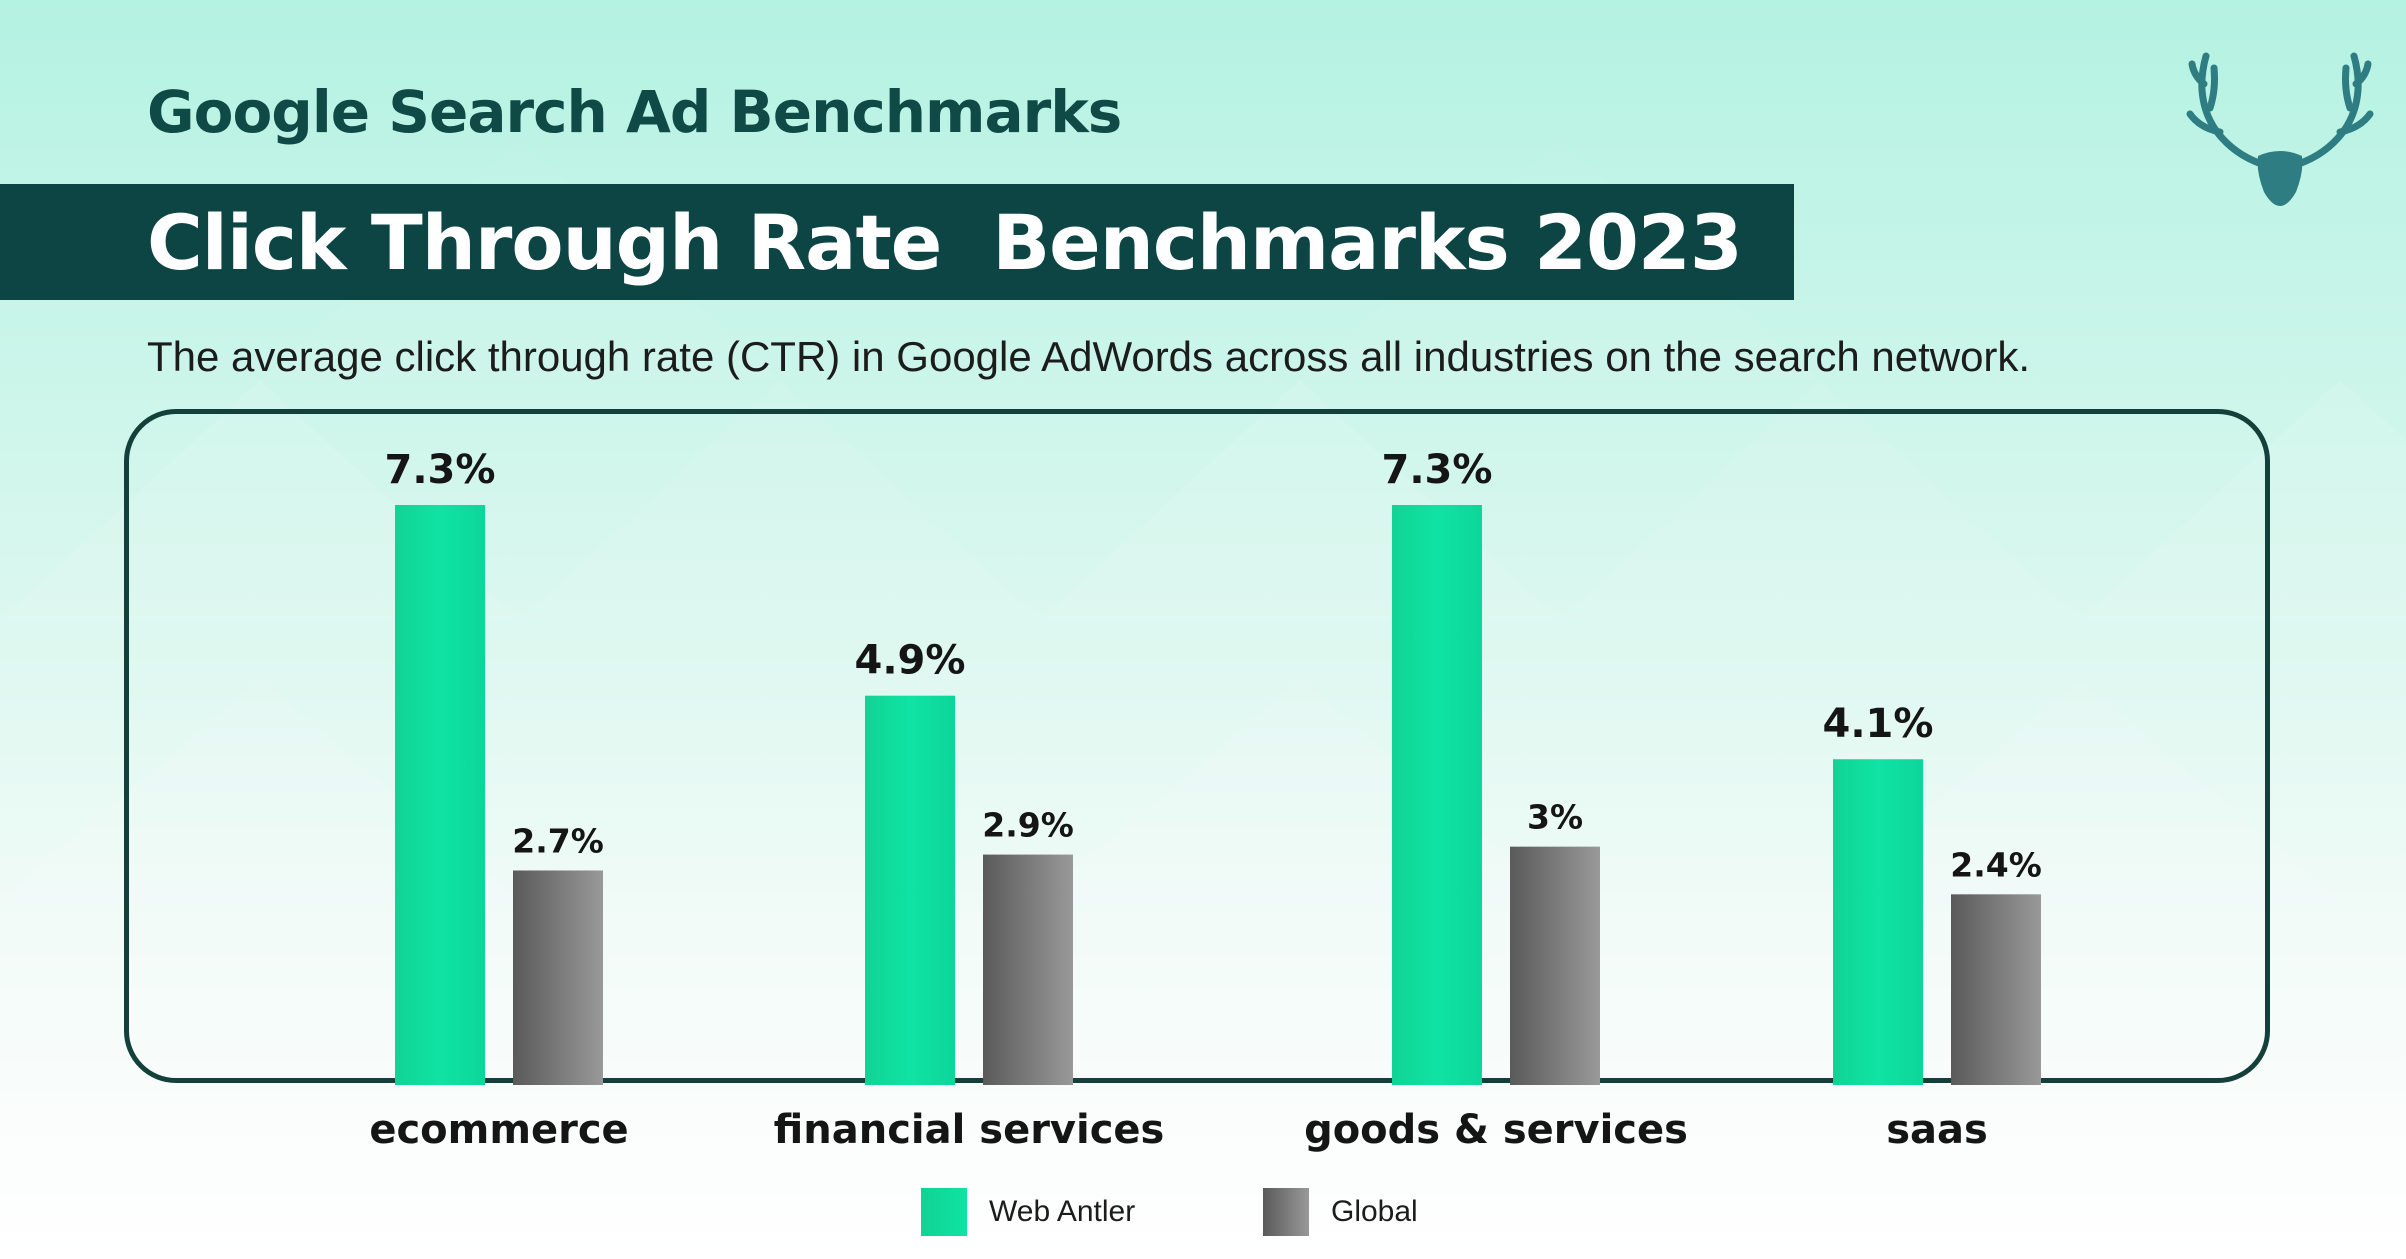  Describe the element at coordinates (1203, 1213) in the screenshot. I see `chart-legend: Web Antler Global` at that location.